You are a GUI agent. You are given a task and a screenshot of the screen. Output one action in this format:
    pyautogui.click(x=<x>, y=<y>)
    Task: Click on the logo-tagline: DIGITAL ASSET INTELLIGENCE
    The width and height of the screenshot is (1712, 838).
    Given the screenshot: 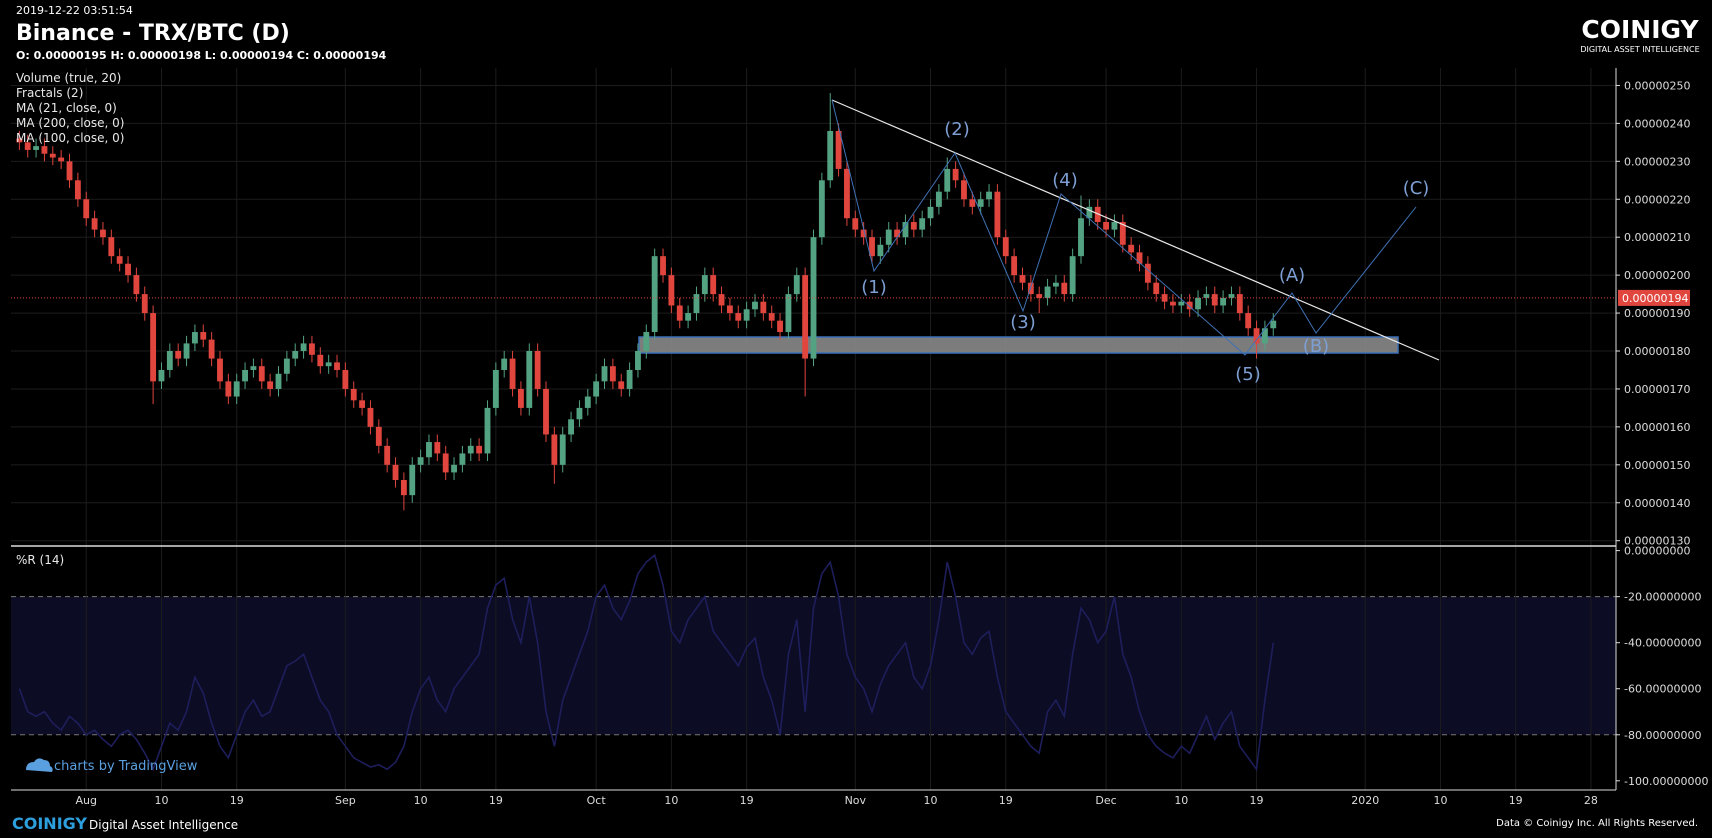 What is the action you would take?
    pyautogui.click(x=1639, y=49)
    